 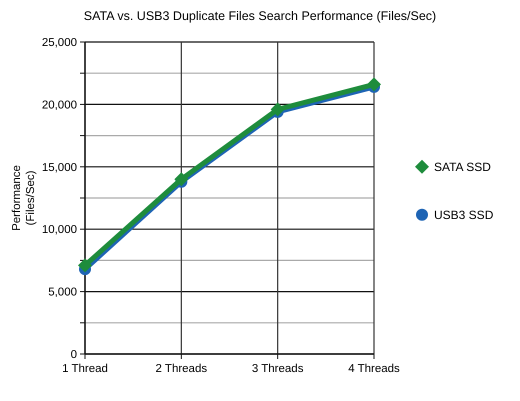 What do you see at coordinates (464, 215) in the screenshot?
I see `legend-label: USB3 SSD` at bounding box center [464, 215].